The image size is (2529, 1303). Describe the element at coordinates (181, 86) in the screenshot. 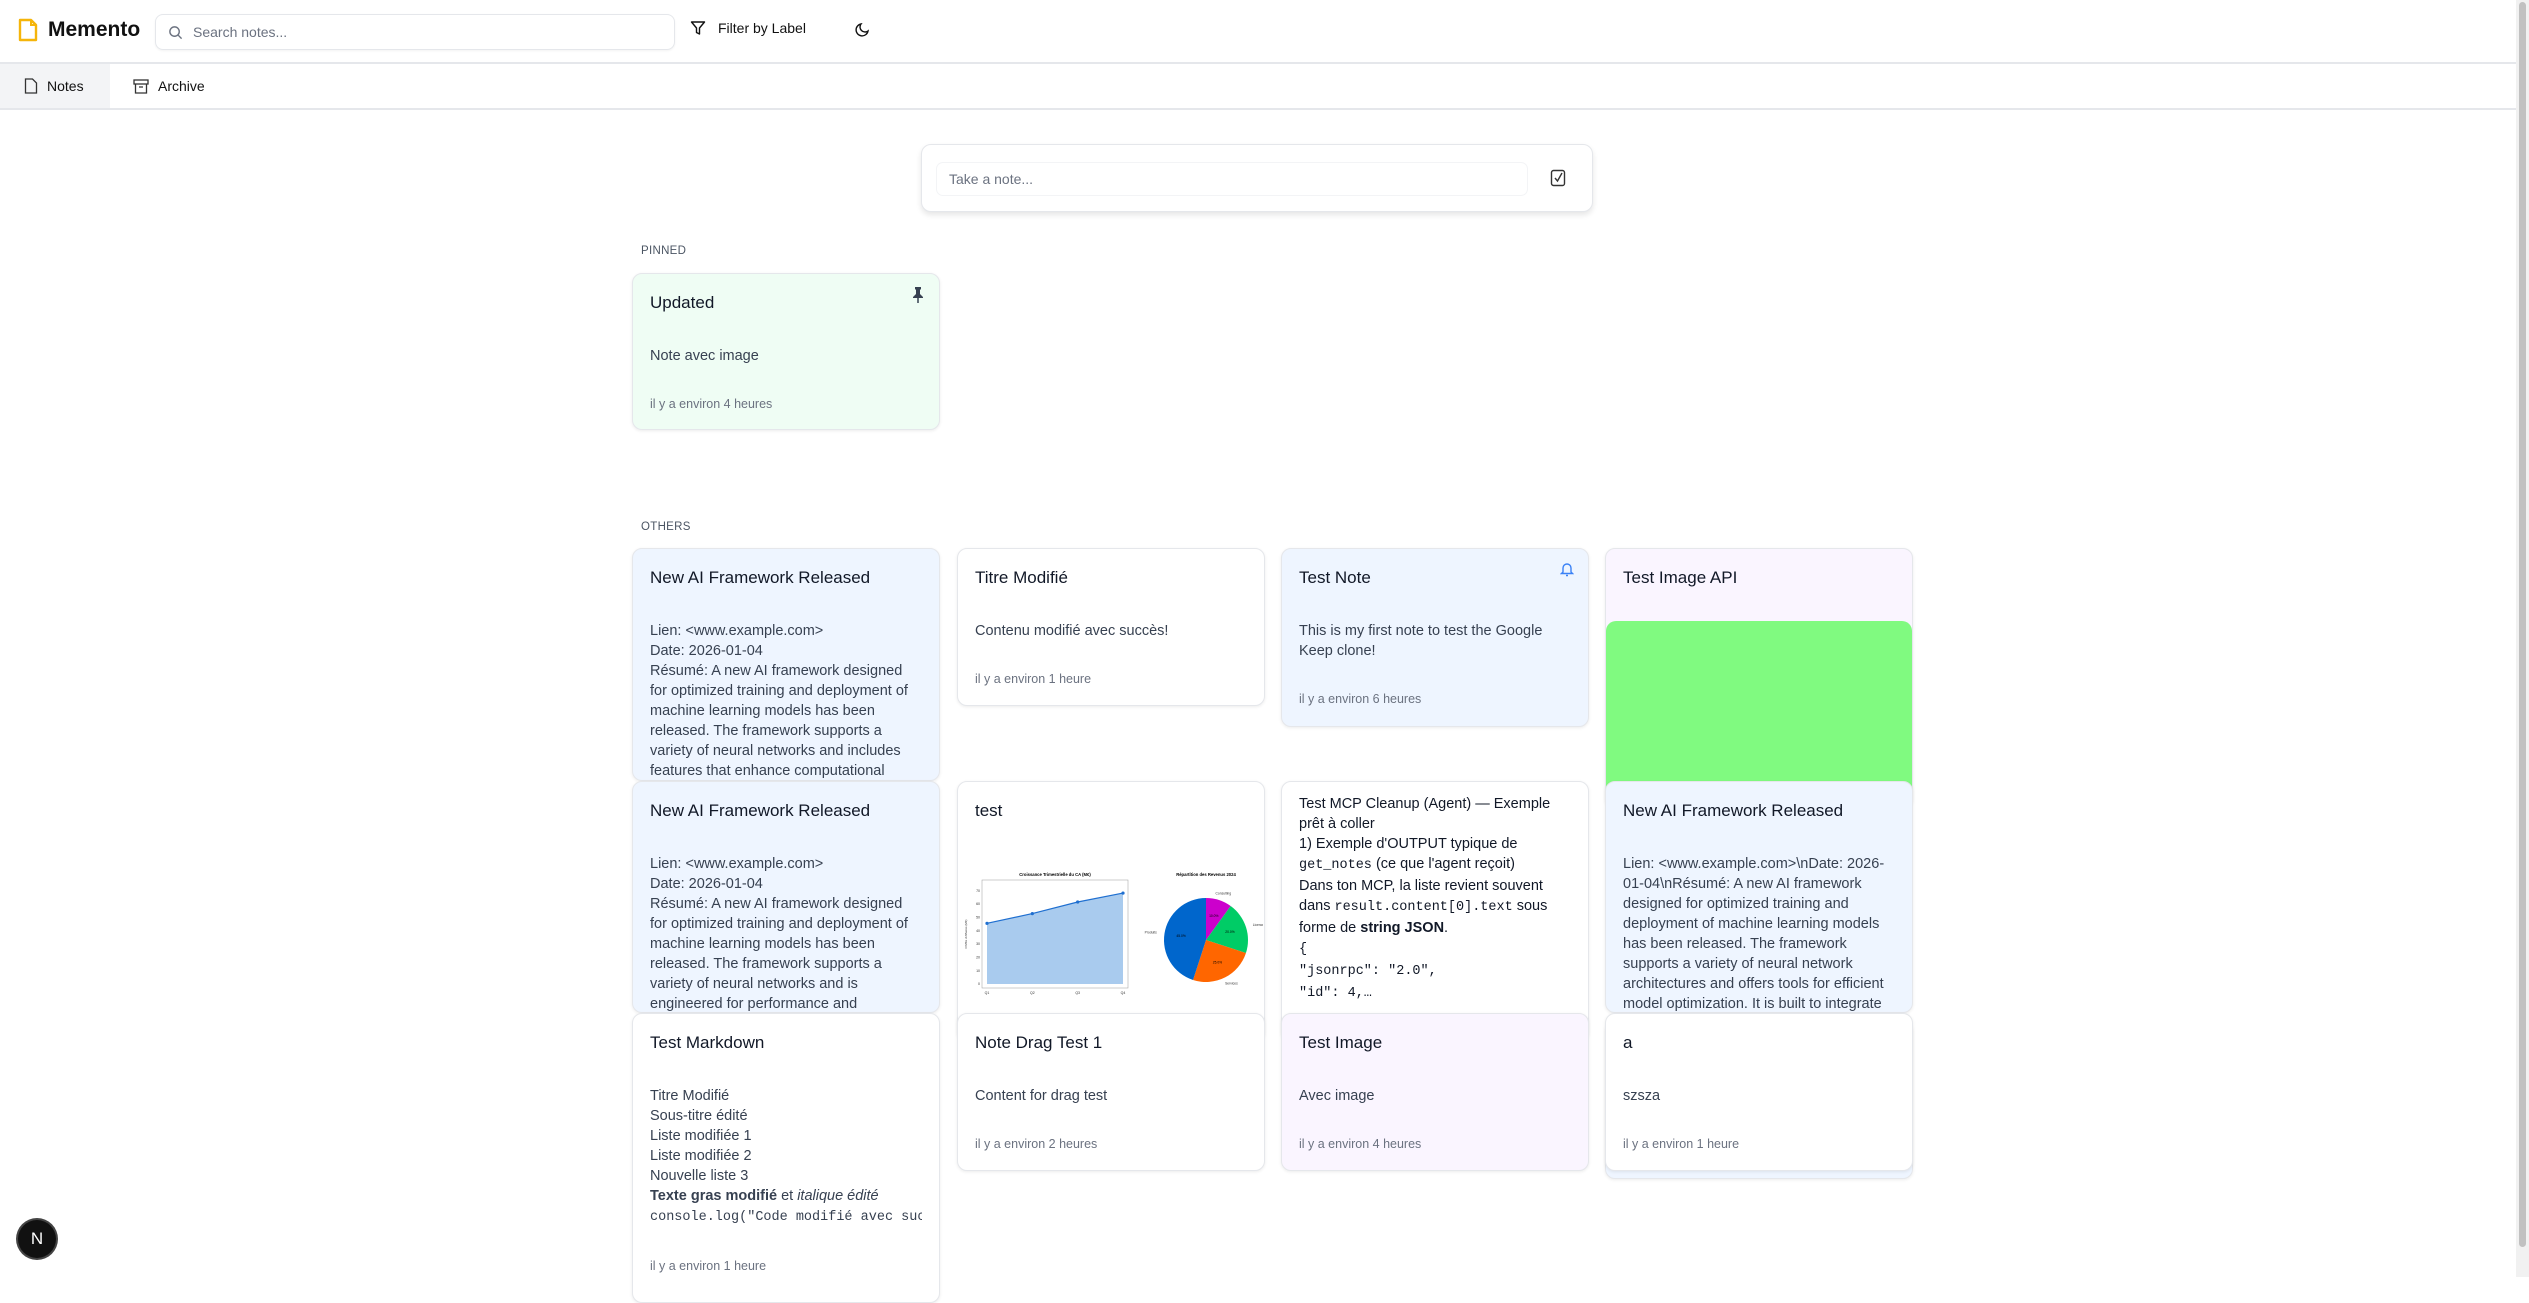

I see `tab-label: Archive` at that location.